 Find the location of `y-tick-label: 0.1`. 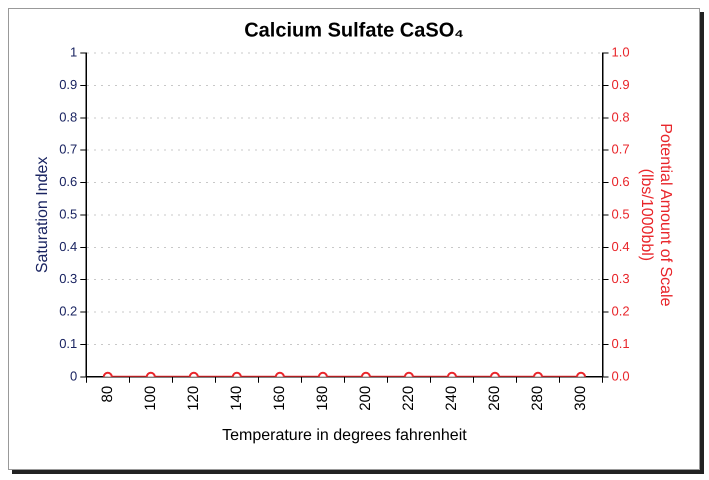

y-tick-label: 0.1 is located at coordinates (68, 343).